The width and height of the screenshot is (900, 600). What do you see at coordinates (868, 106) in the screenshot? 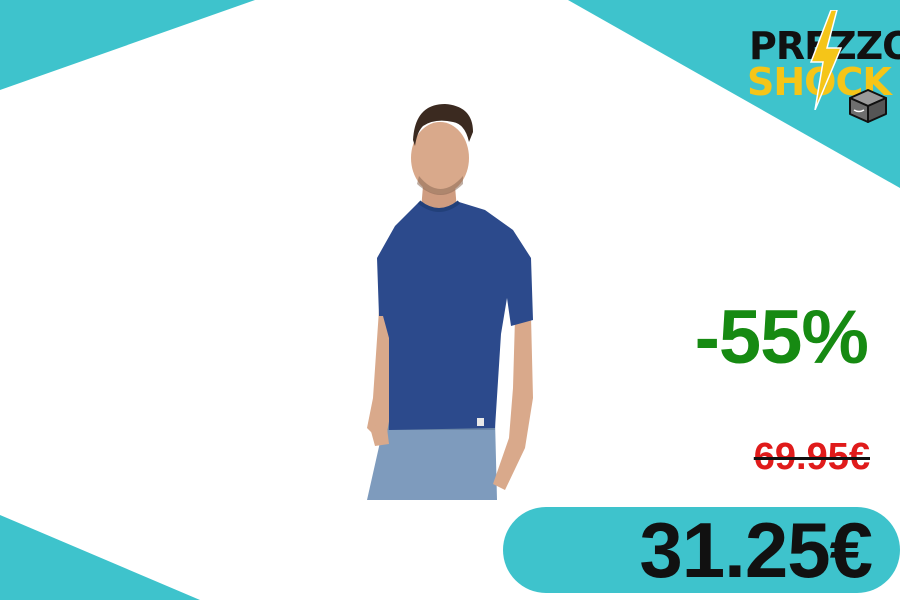
I see `package-box-icon` at bounding box center [868, 106].